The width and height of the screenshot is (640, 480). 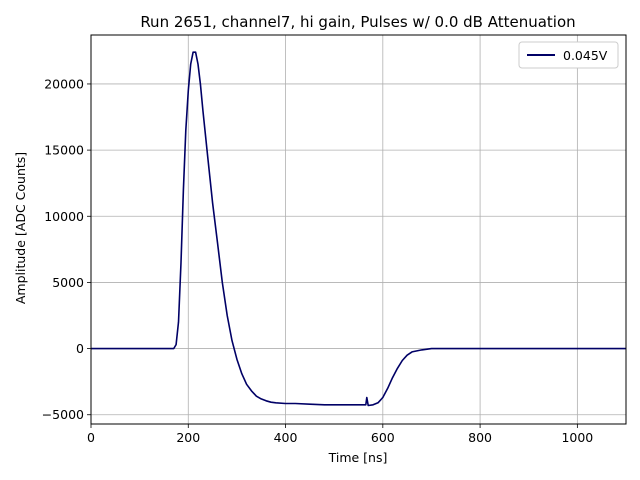 What do you see at coordinates (64, 216) in the screenshot?
I see `y-tick-label: 10000` at bounding box center [64, 216].